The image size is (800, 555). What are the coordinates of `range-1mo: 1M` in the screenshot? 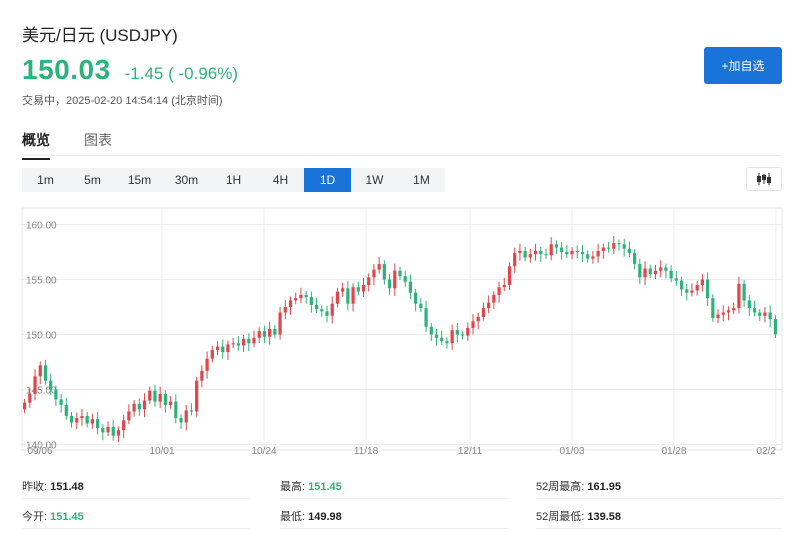 It's located at (421, 180).